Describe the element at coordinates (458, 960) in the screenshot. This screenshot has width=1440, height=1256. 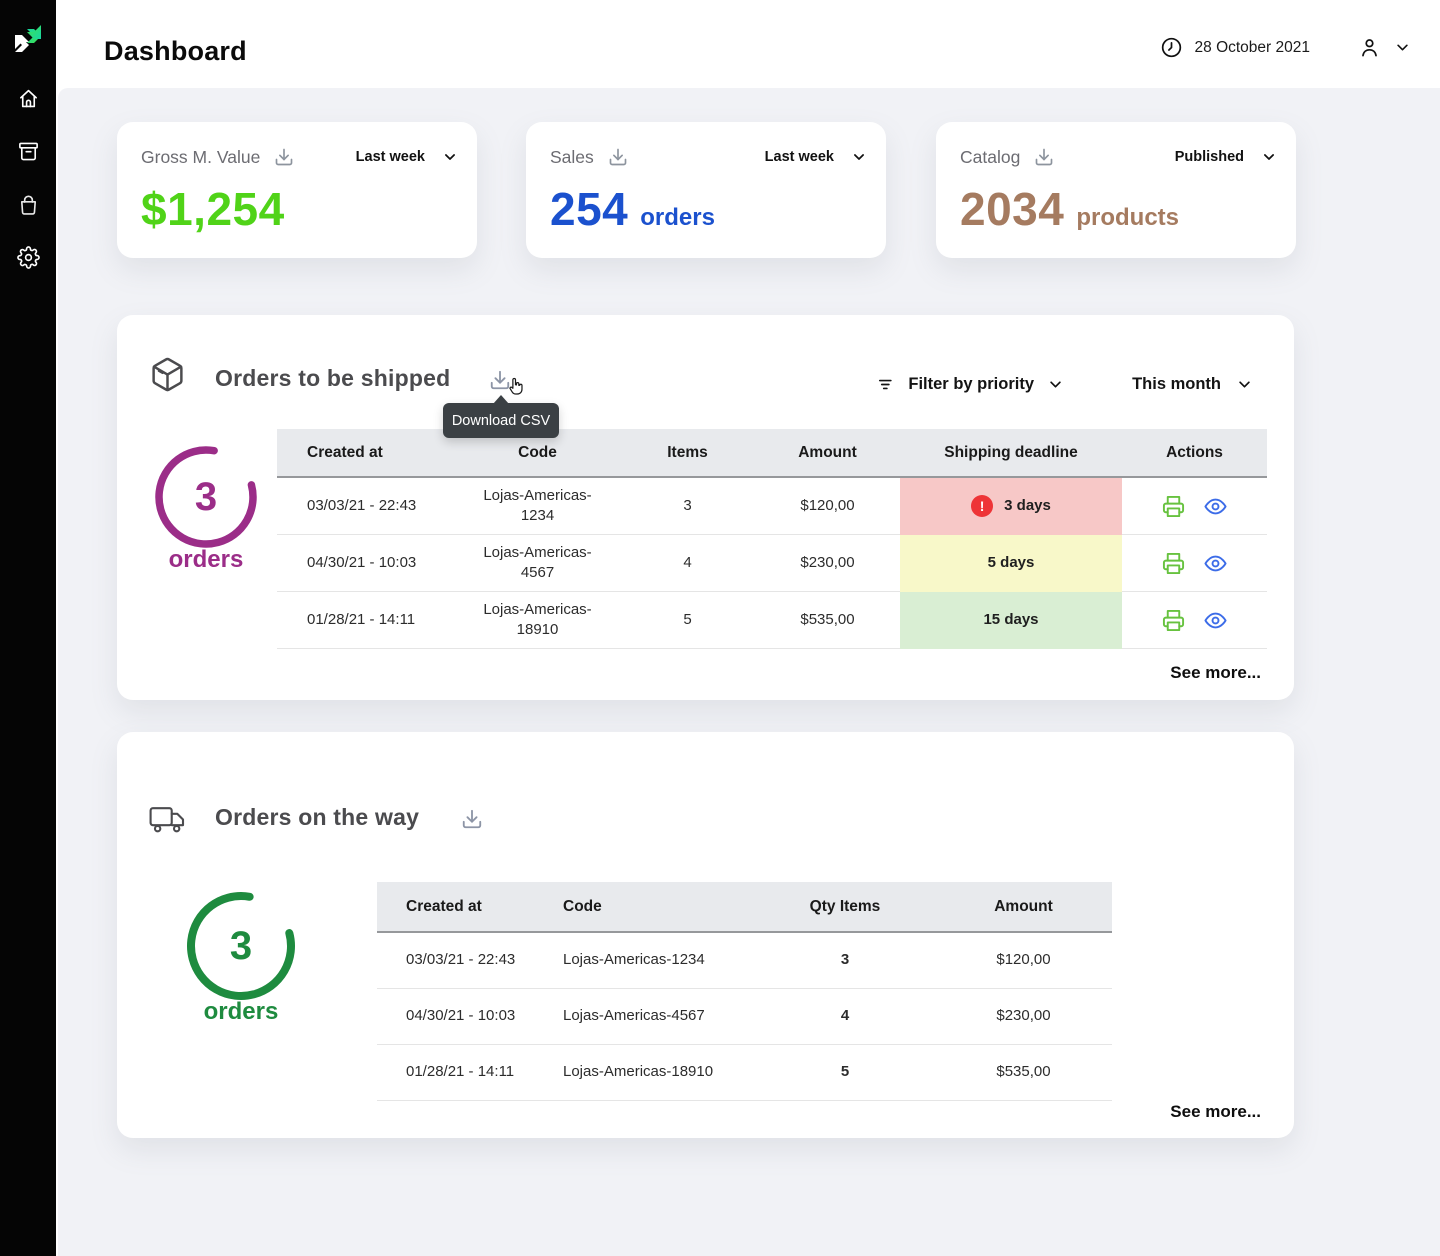
I see `created-at-cell: 03/03/21 - 22:43` at that location.